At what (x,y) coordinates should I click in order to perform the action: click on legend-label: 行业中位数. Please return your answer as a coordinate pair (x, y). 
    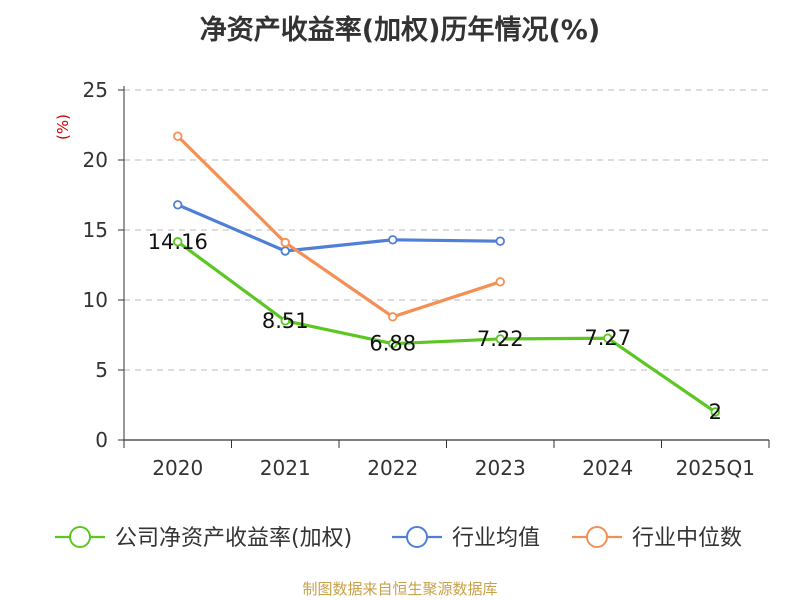
    Looking at the image, I should click on (687, 538).